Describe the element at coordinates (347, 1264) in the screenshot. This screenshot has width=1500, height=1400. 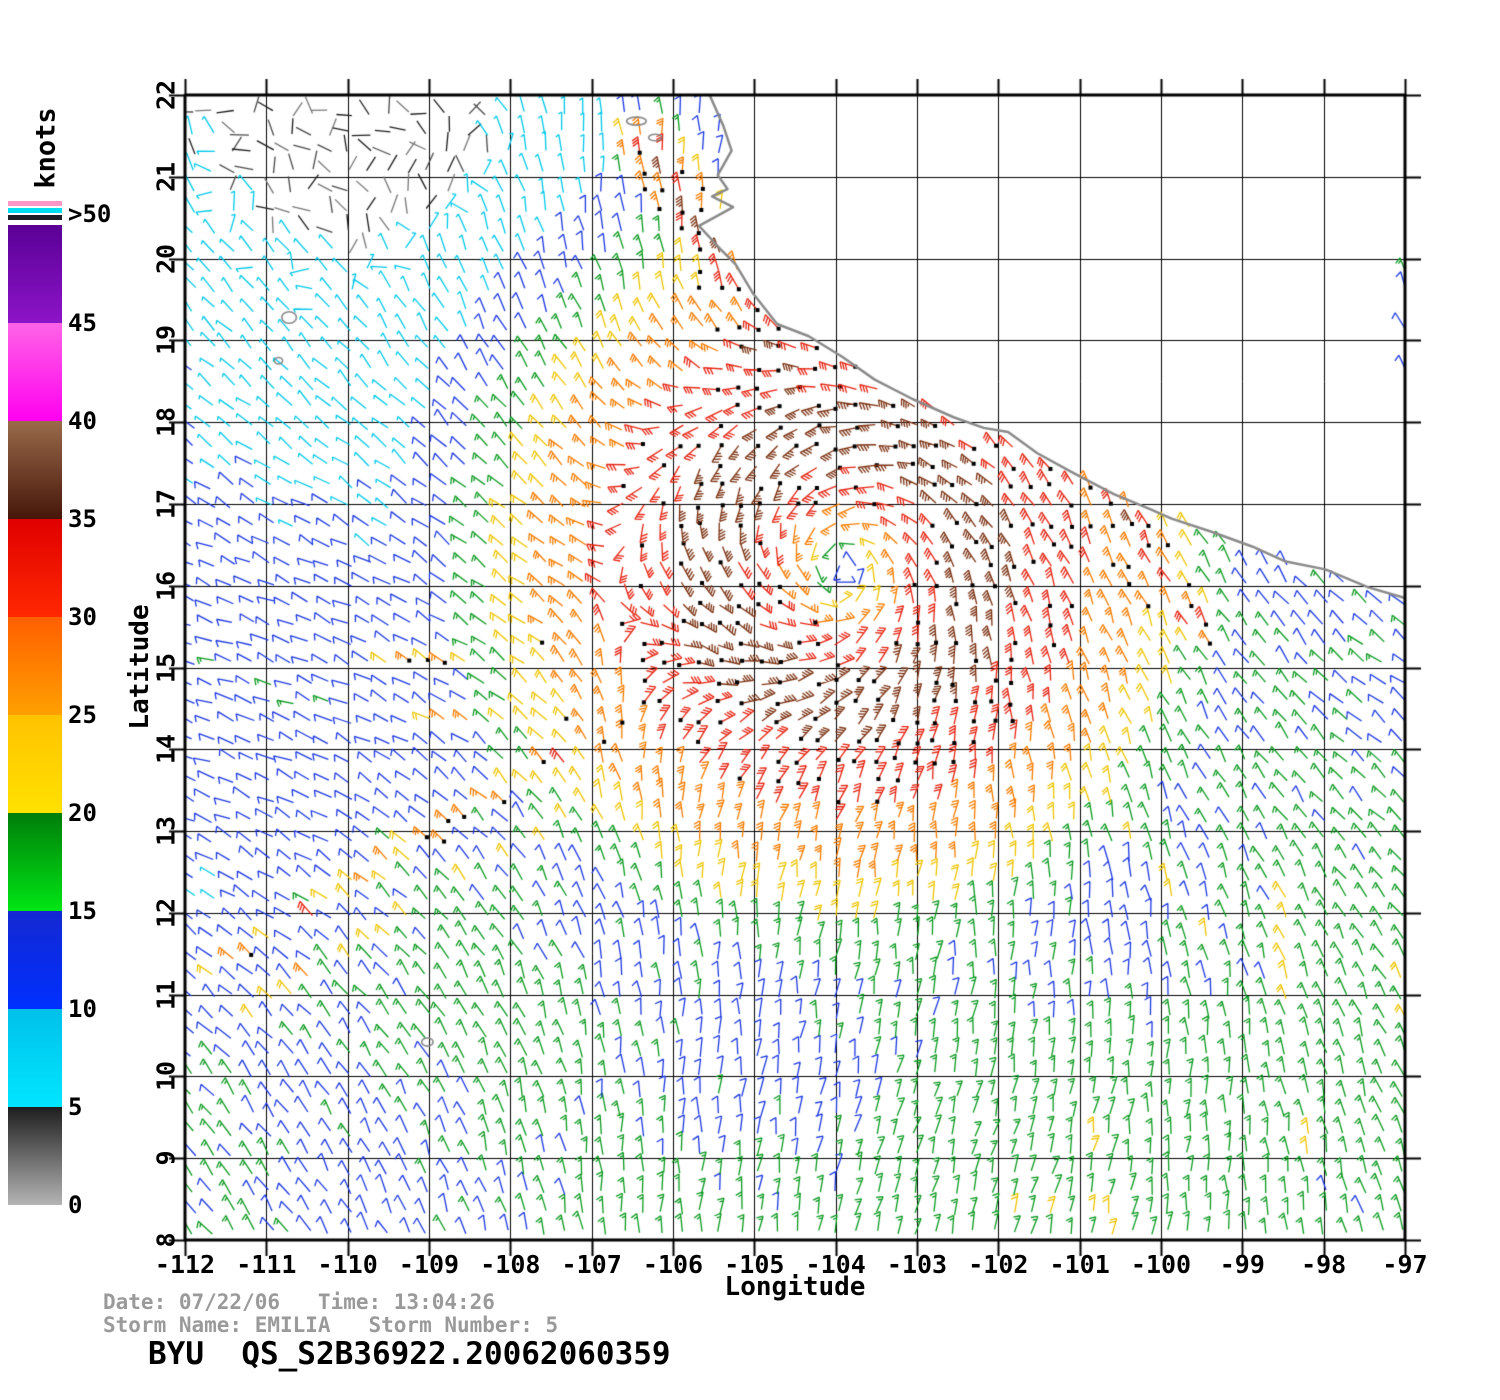
I see `x-tick-label: -110` at that location.